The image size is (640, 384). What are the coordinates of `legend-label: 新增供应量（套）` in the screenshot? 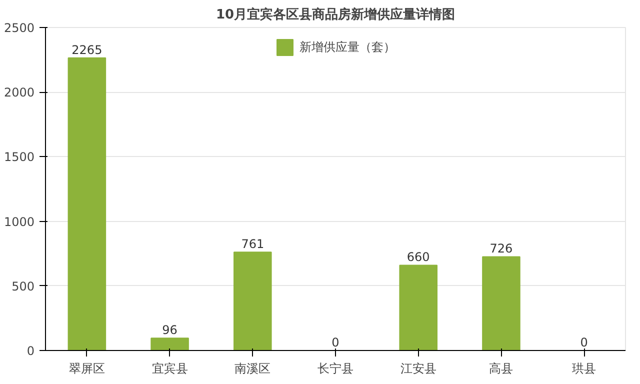 It's located at (348, 47).